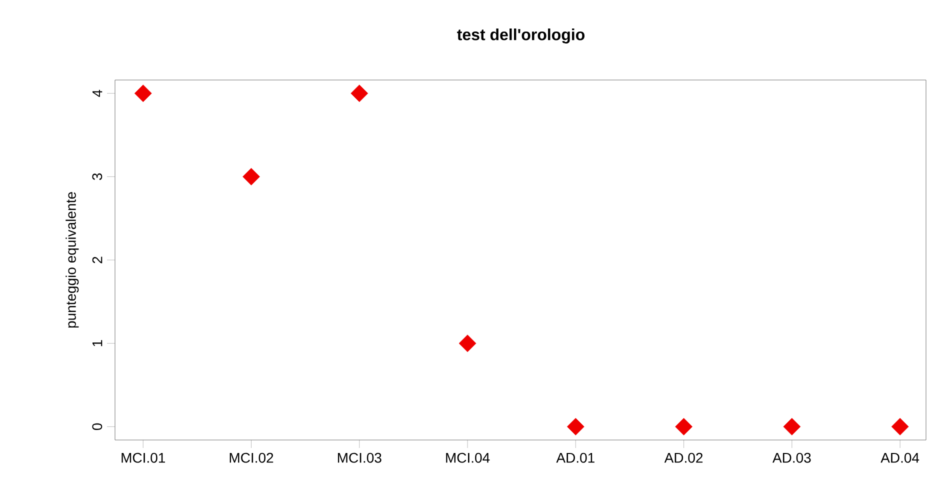 The width and height of the screenshot is (929, 483). What do you see at coordinates (575, 457) in the screenshot?
I see `x-tick-label: AD.01` at bounding box center [575, 457].